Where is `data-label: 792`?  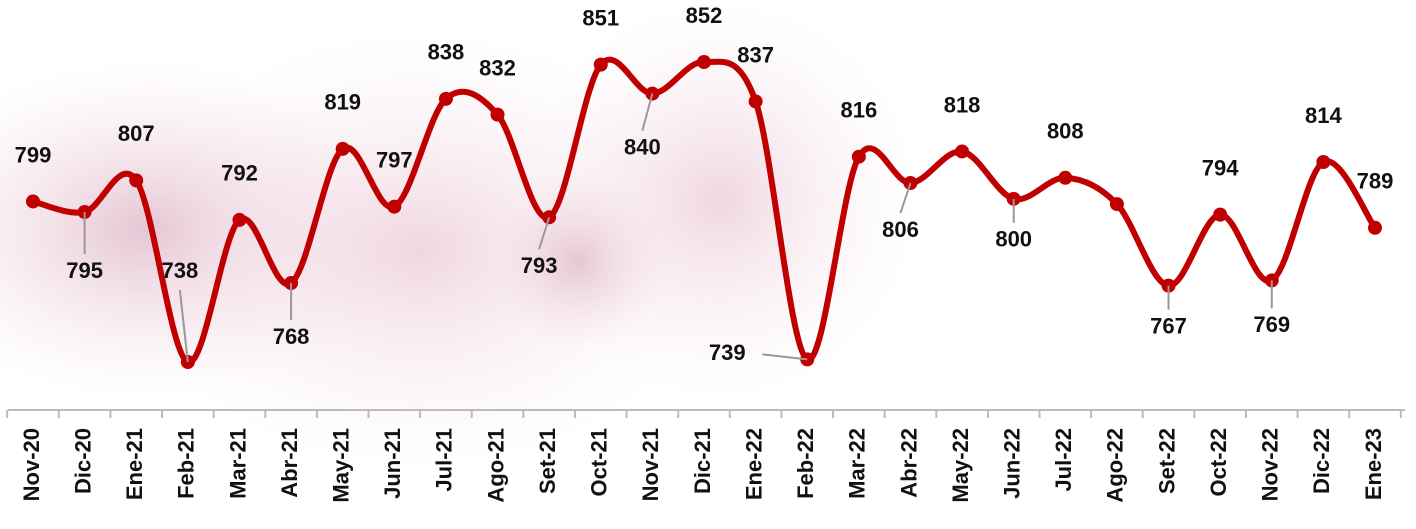 data-label: 792 is located at coordinates (239, 173).